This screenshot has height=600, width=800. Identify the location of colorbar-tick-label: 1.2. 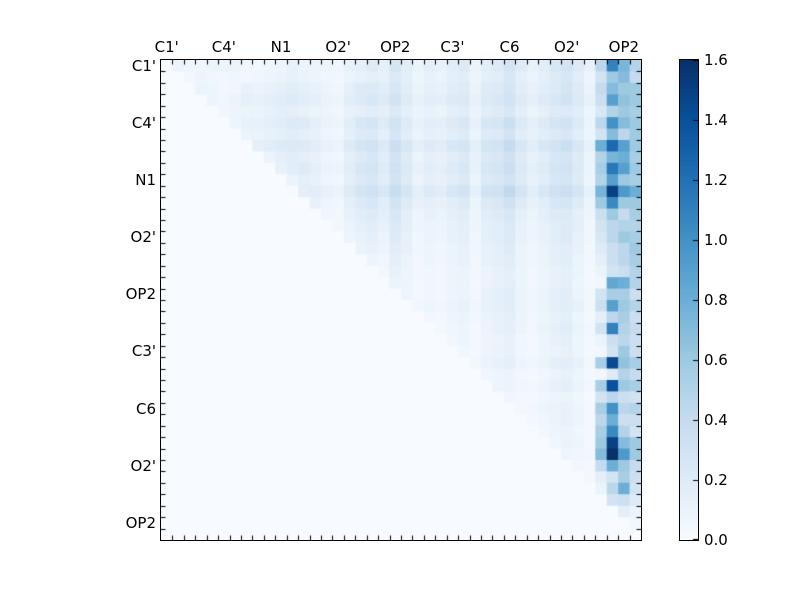
(716, 180).